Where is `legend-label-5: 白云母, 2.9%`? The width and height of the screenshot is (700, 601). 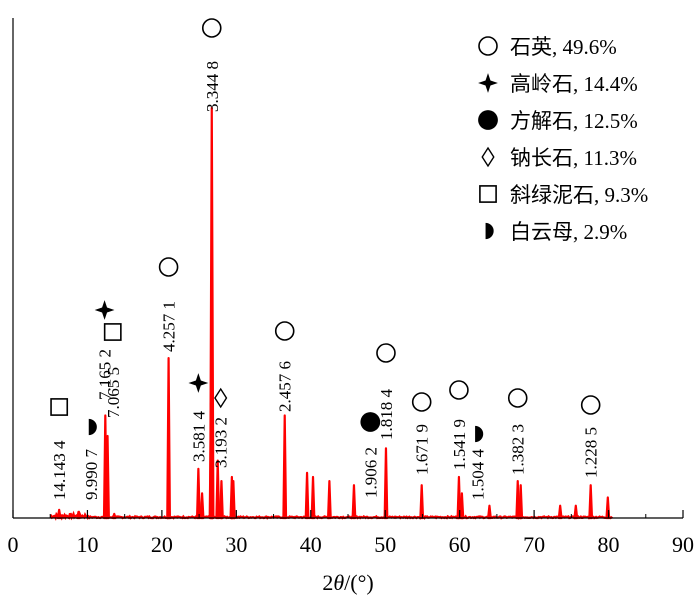
legend-label-5: 白云母, 2.9% is located at coordinates (568, 232).